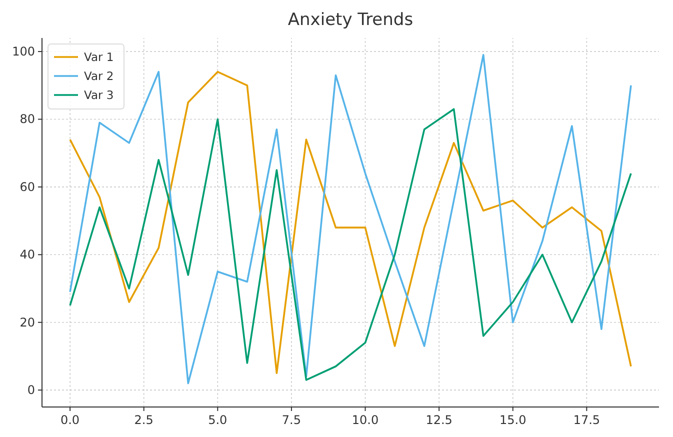  Describe the element at coordinates (27, 187) in the screenshot. I see `y-tick-label: 60` at that location.